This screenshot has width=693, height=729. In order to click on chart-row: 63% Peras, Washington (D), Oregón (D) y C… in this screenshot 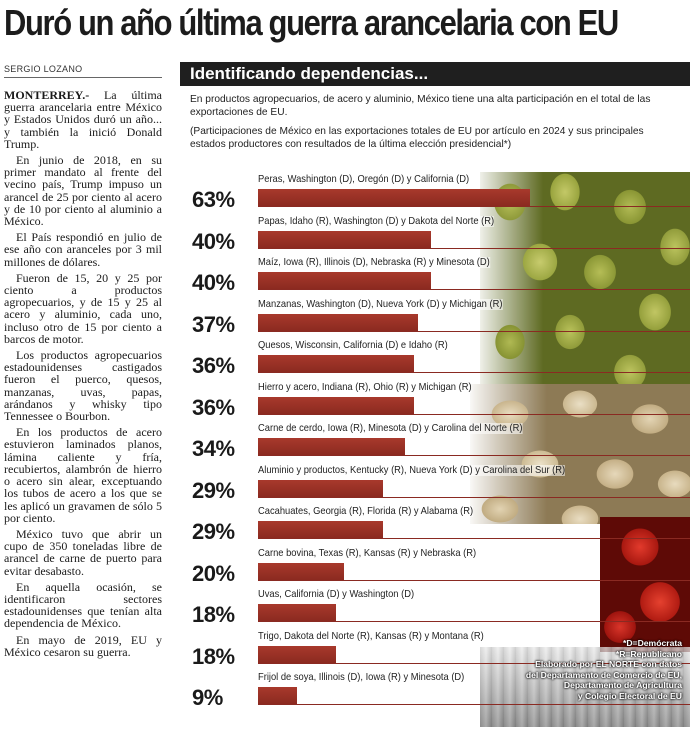, I will do `click(435, 193)`.